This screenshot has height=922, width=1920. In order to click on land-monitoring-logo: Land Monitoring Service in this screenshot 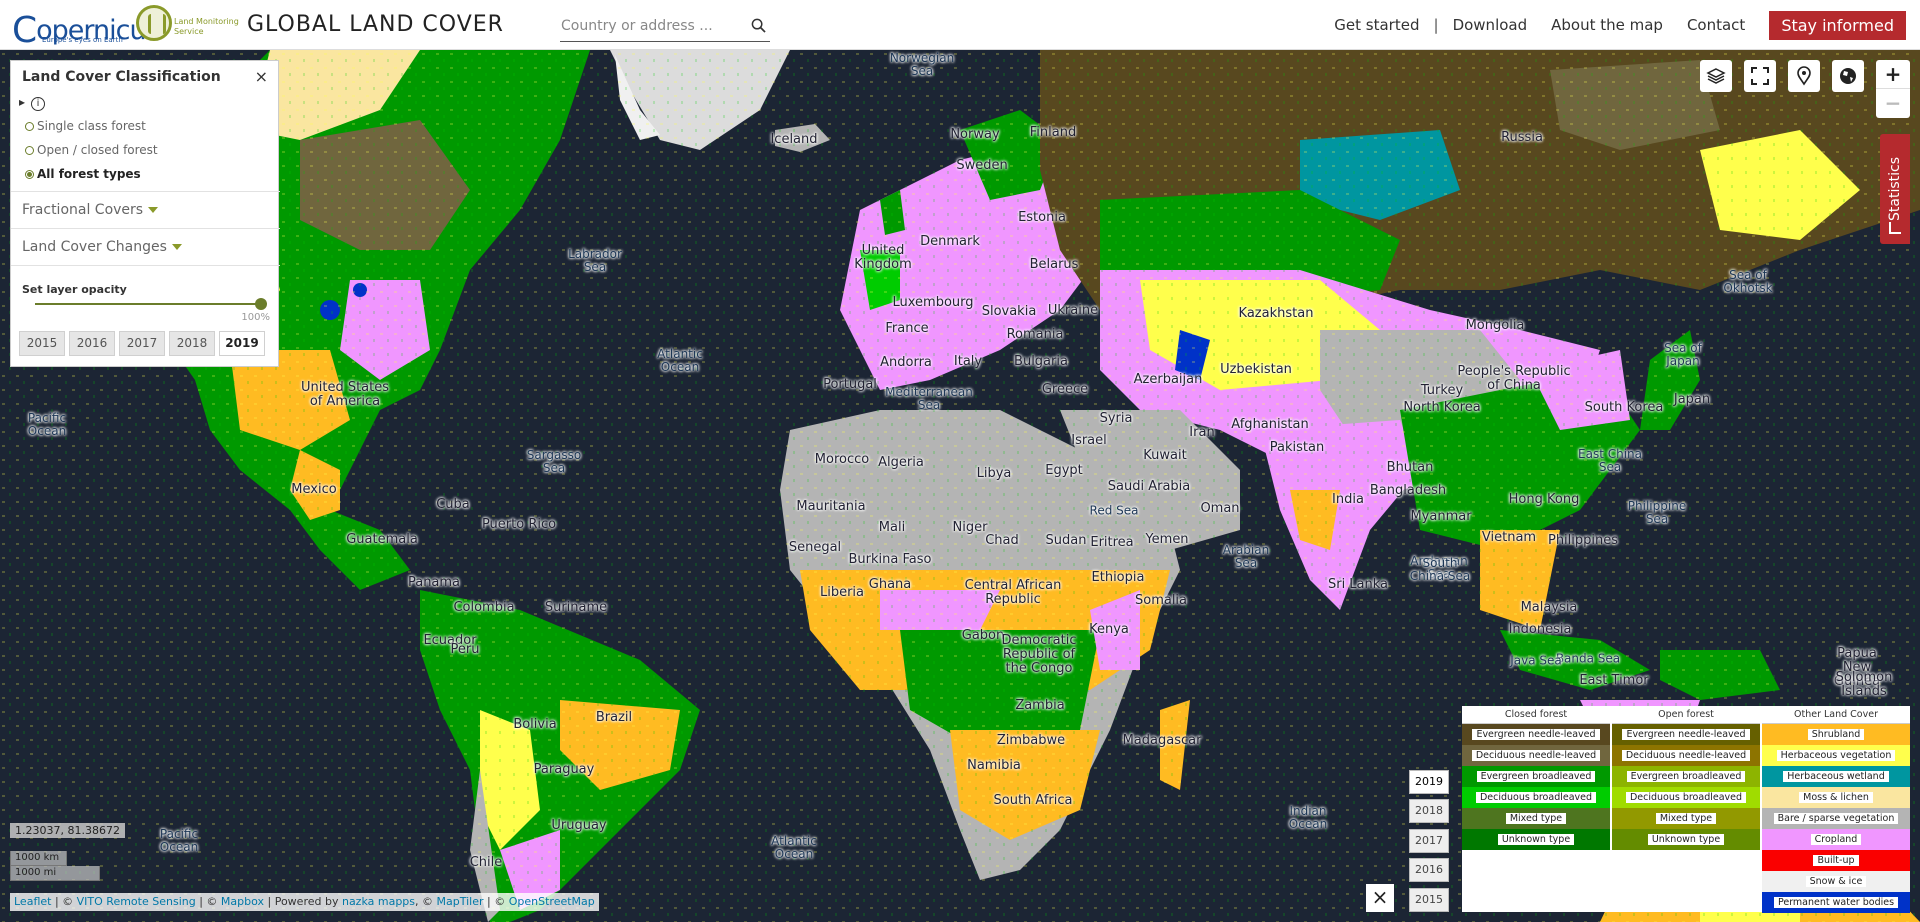, I will do `click(187, 25)`.